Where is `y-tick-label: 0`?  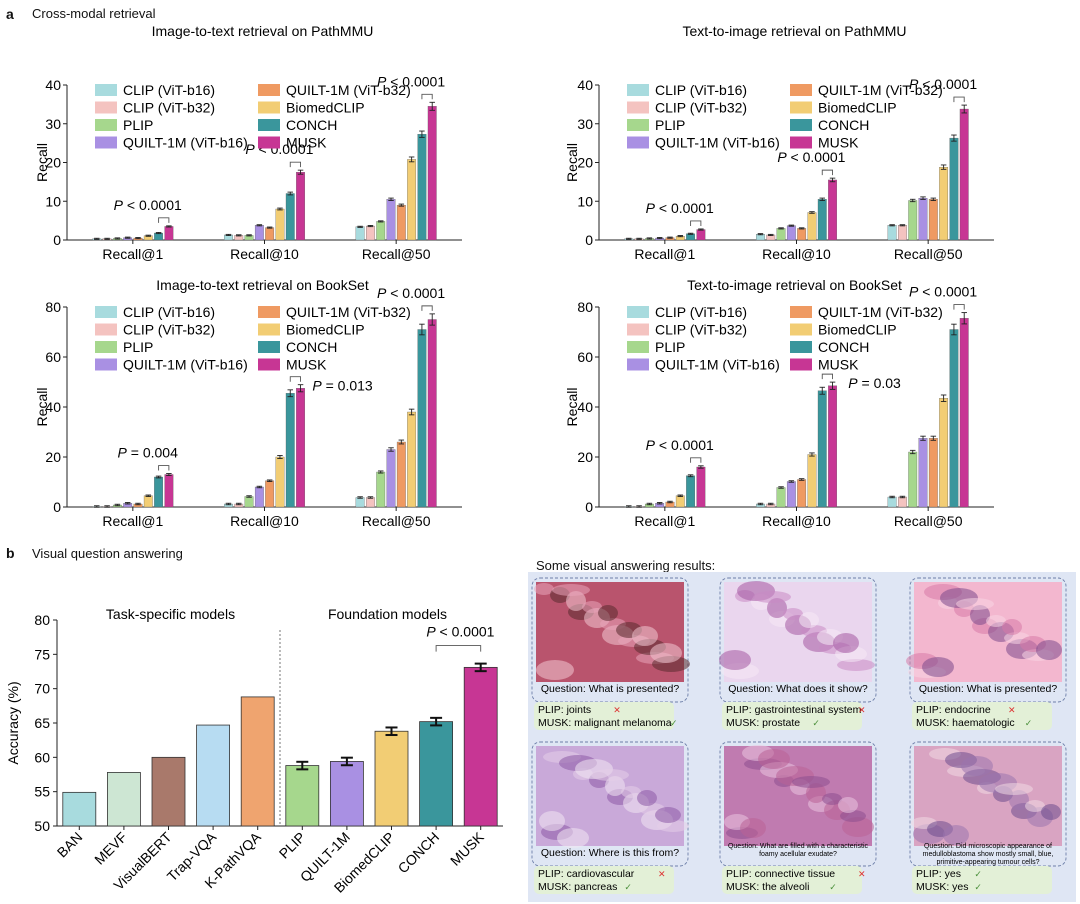
y-tick-label: 0 is located at coordinates (57, 507).